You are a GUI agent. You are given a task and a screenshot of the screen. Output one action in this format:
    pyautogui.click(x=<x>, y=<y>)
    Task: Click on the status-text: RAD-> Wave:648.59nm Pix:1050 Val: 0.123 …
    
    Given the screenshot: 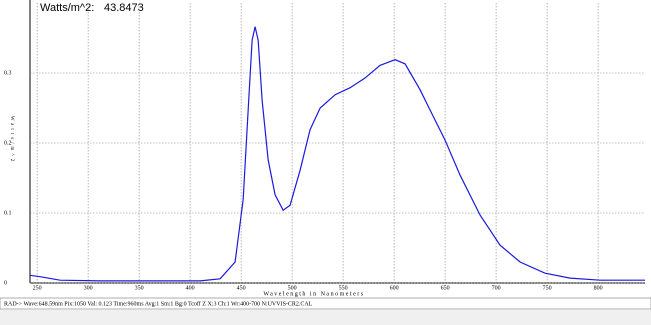 What is the action you would take?
    pyautogui.click(x=158, y=303)
    